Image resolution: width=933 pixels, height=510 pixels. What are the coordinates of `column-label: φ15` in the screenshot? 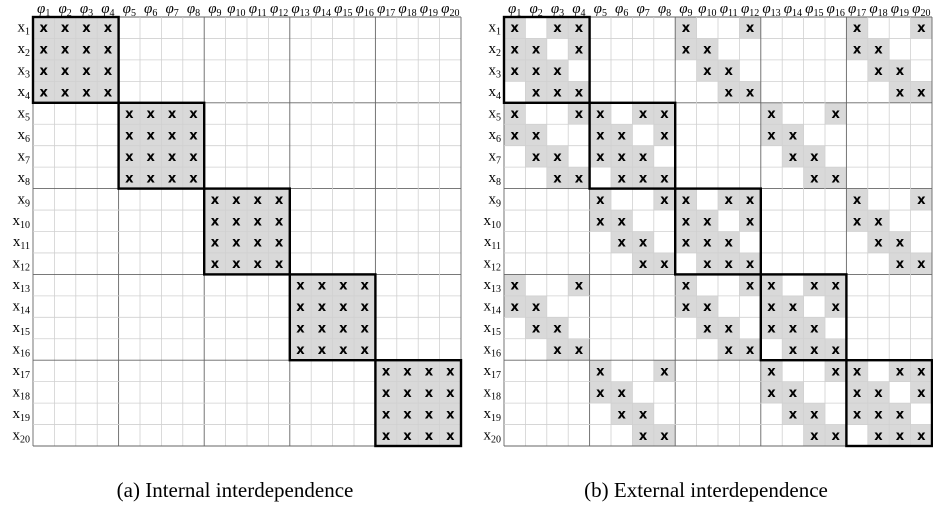 It's located at (814, 10).